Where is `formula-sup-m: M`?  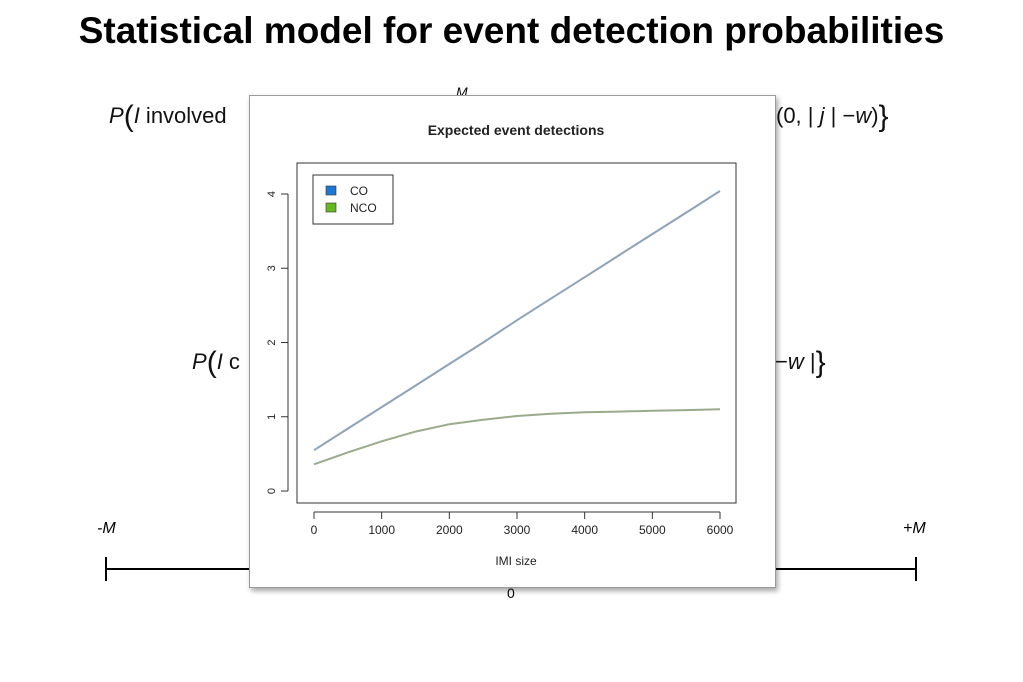 formula-sup-m: M is located at coordinates (462, 92).